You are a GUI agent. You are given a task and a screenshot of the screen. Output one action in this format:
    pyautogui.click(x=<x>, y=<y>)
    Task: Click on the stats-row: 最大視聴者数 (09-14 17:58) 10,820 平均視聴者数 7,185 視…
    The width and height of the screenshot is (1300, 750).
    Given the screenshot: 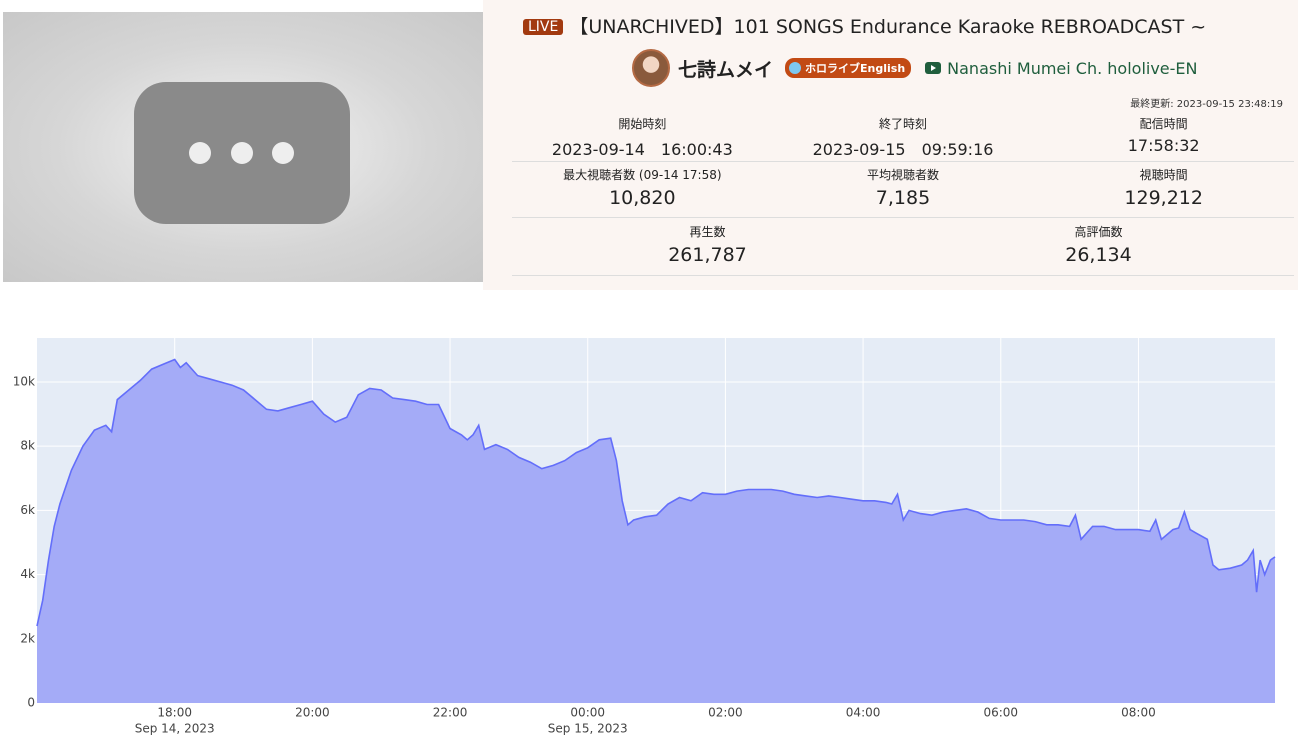 What is the action you would take?
    pyautogui.click(x=903, y=192)
    